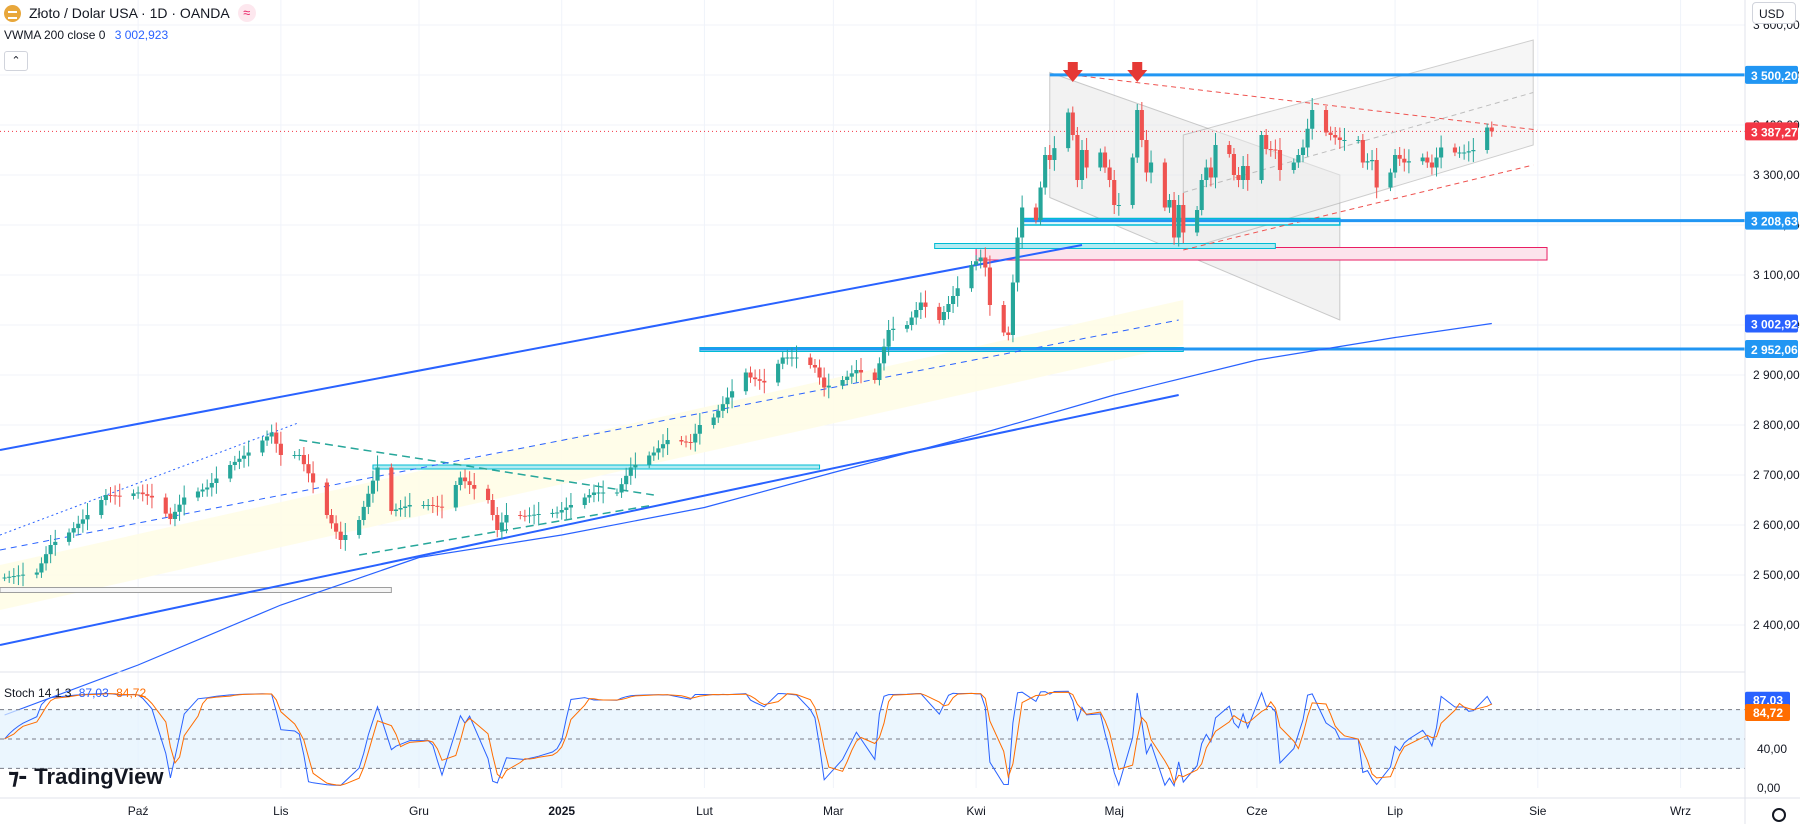  I want to click on price-label: 3 208,636, so click(1775, 222).